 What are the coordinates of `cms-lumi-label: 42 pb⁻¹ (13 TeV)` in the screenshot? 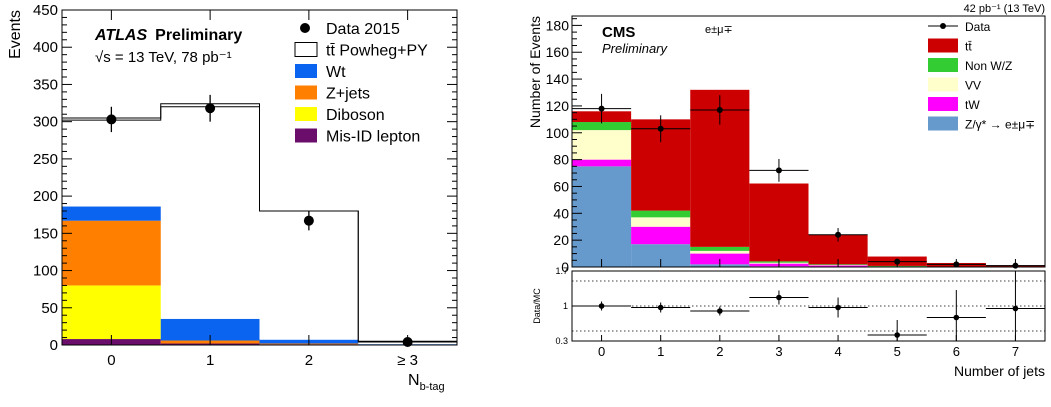 It's located at (1004, 9).